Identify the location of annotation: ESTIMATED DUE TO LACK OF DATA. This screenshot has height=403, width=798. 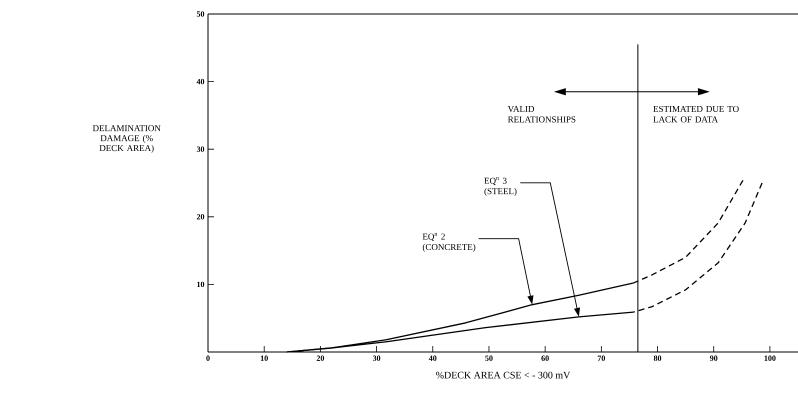
(696, 114).